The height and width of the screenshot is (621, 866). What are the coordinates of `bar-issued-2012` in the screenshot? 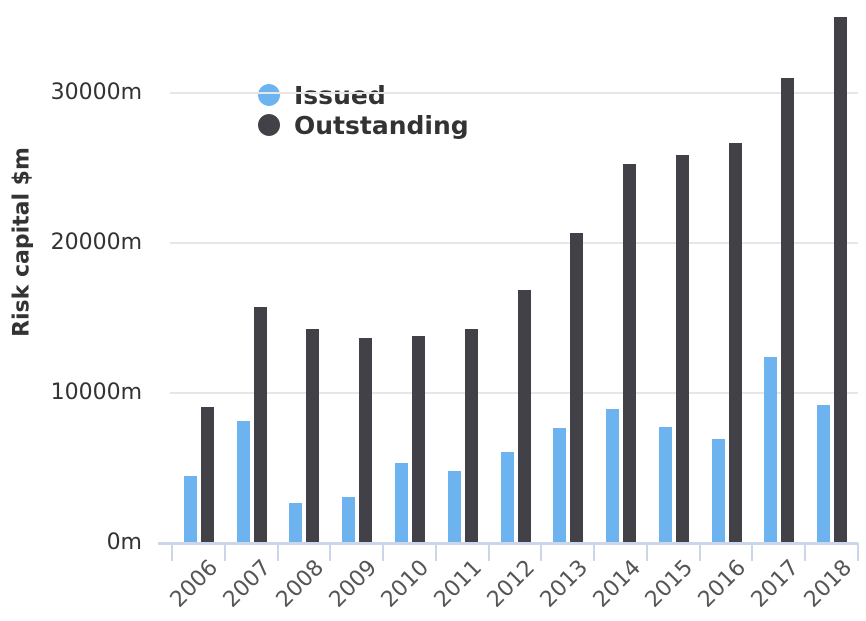 It's located at (507, 497).